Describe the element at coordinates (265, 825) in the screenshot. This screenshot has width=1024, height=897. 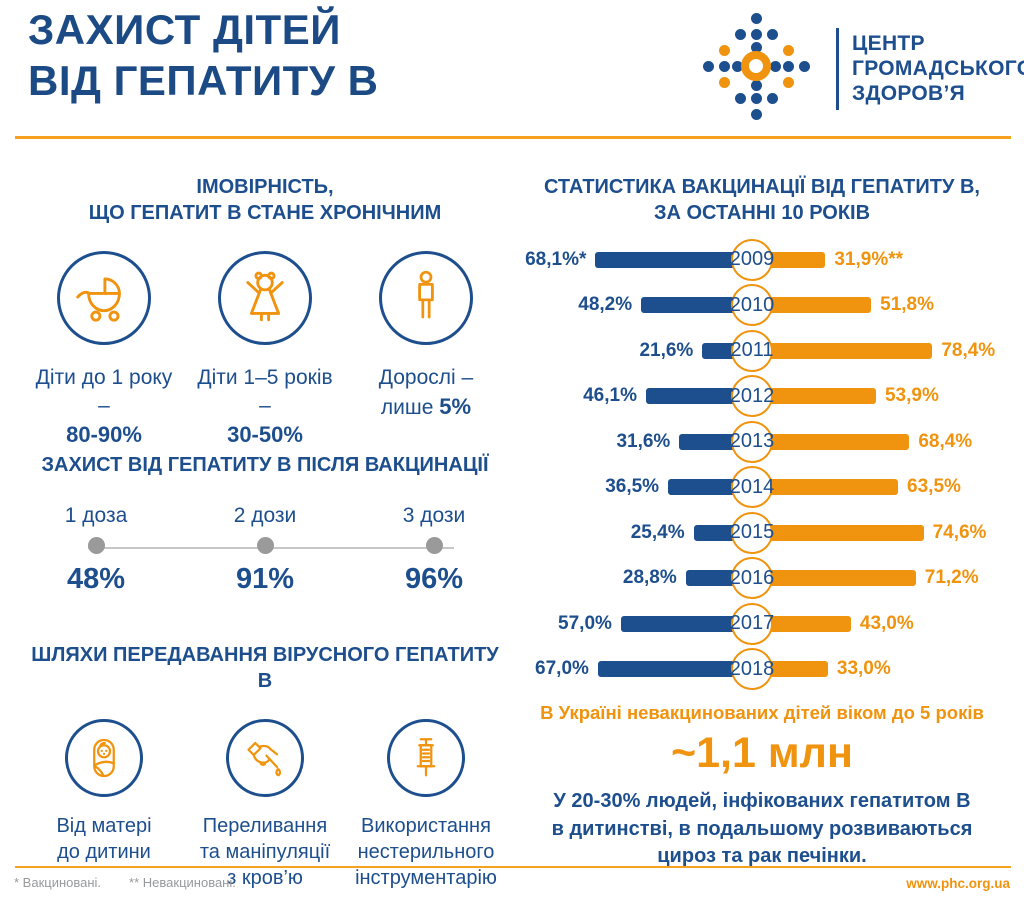
I see `transmission-item-line: Переливання` at that location.